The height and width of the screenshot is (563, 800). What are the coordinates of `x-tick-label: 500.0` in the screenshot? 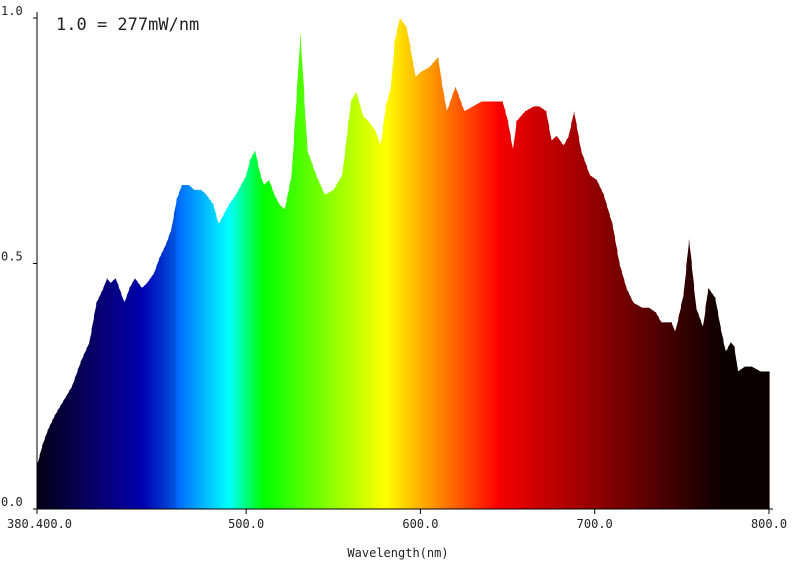 It's located at (246, 524).